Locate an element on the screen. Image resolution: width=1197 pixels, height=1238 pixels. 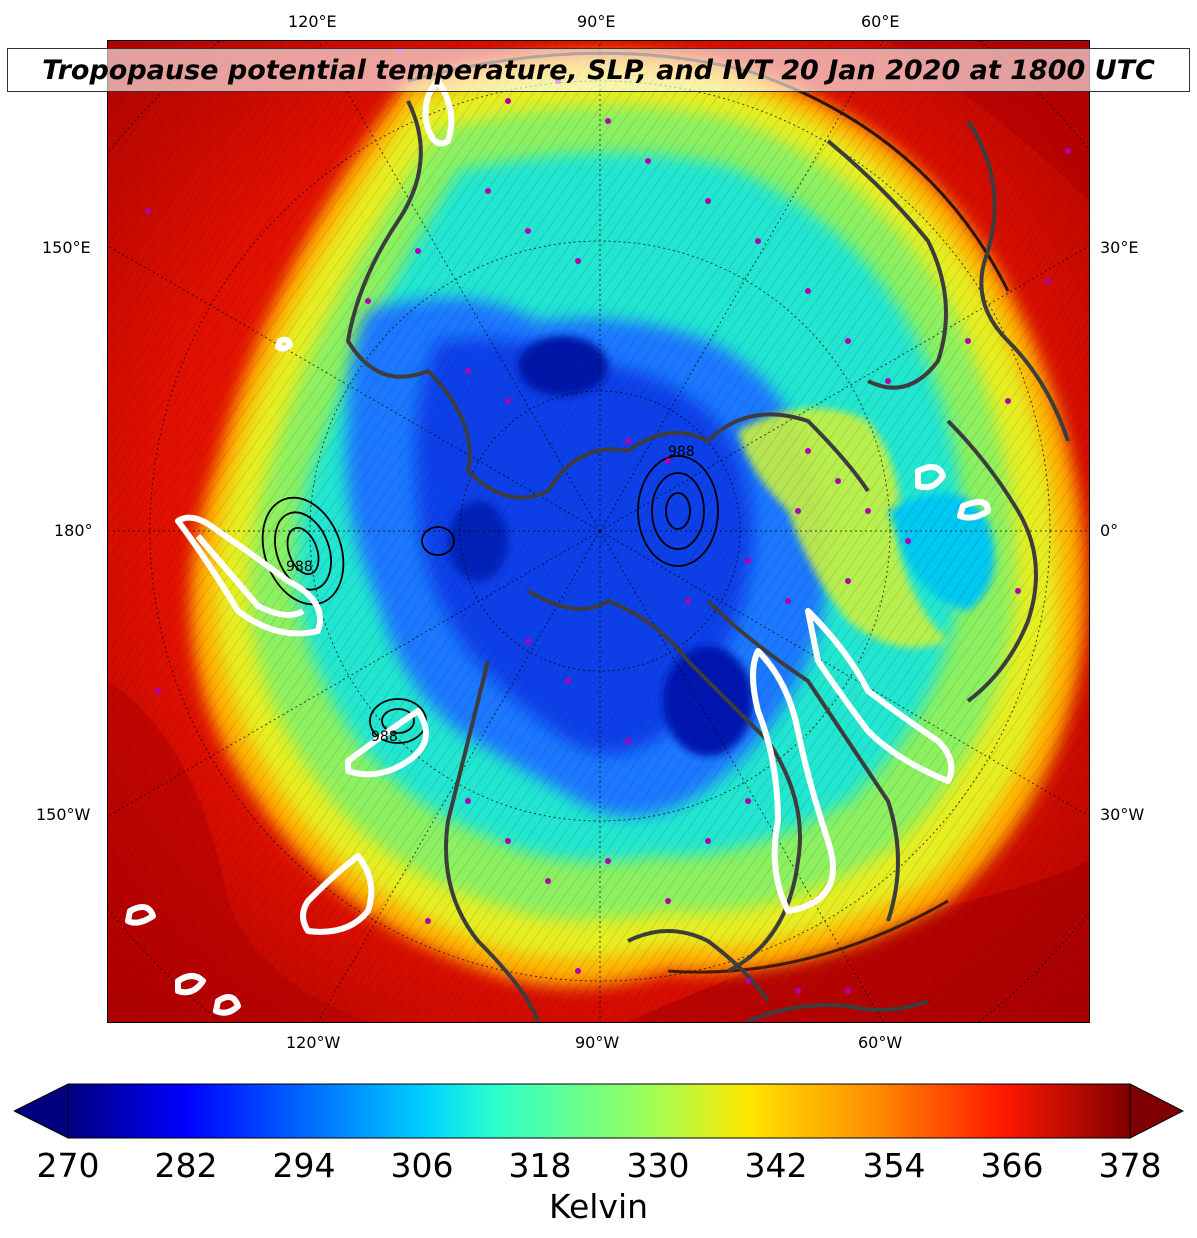
colorbar is located at coordinates (599, 1111).